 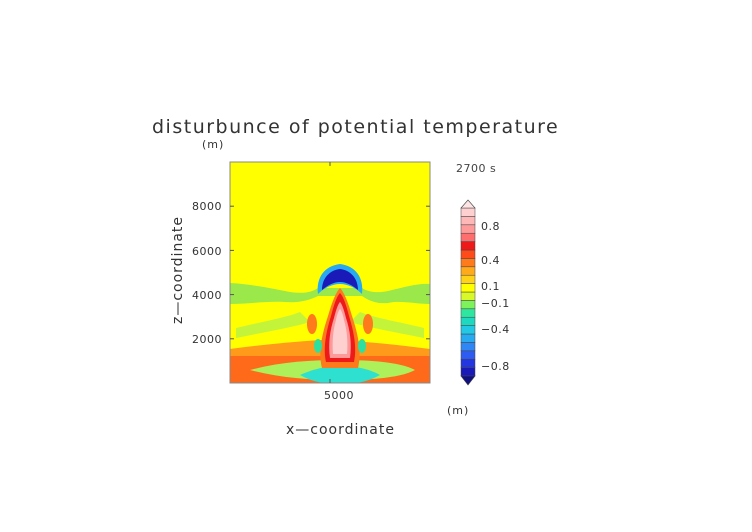 What do you see at coordinates (340, 430) in the screenshot?
I see `x-axis-label: x—coordinate` at bounding box center [340, 430].